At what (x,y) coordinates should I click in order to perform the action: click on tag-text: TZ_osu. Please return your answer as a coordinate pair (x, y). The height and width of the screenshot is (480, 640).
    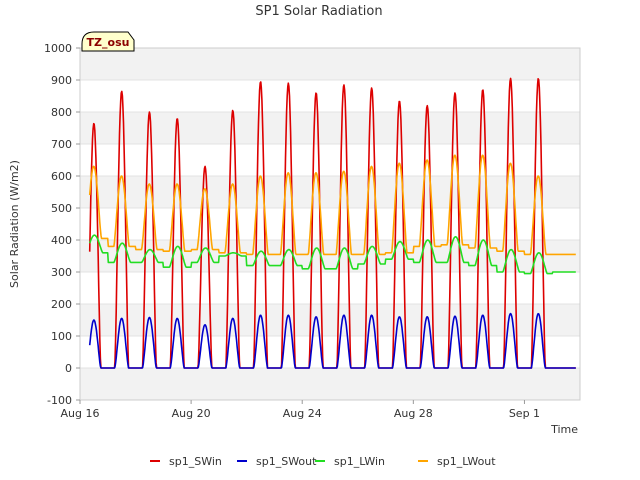
    Looking at the image, I should click on (108, 42).